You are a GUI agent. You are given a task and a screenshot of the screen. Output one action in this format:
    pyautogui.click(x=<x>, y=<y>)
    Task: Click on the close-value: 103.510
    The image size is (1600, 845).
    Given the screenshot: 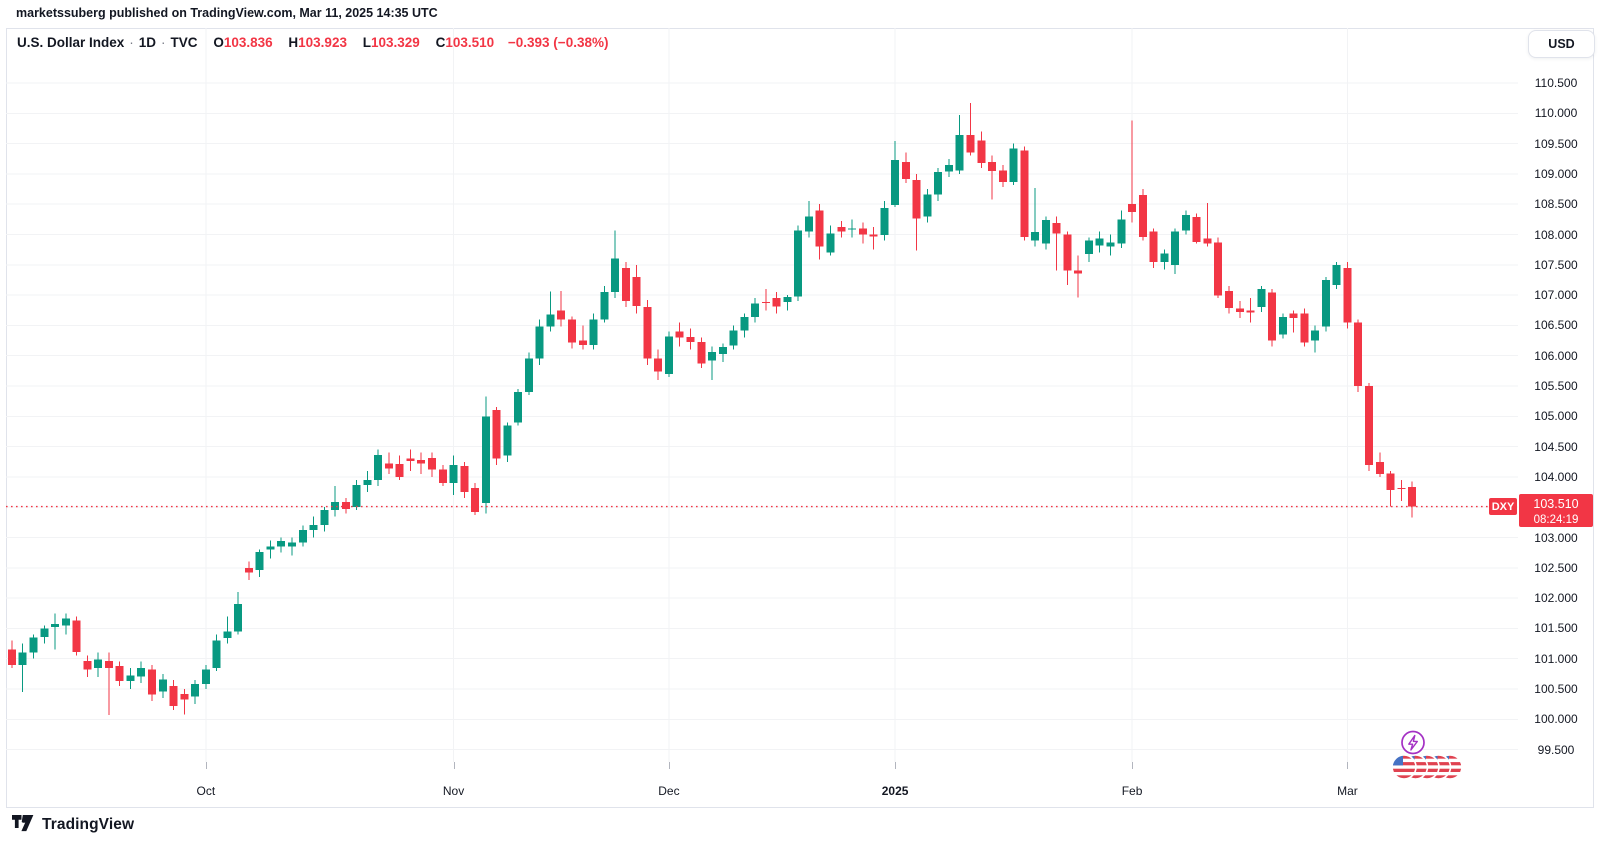 What is the action you would take?
    pyautogui.click(x=470, y=42)
    